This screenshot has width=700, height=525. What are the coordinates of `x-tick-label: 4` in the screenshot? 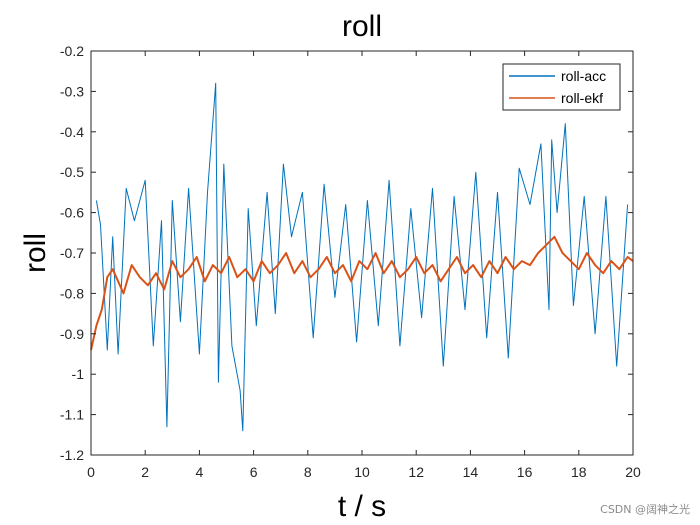 It's located at (200, 472).